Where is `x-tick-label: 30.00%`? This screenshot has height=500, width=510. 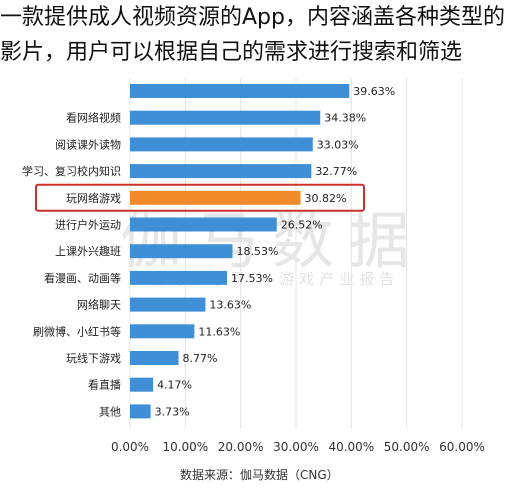
x-tick-label: 30.00% is located at coordinates (296, 447).